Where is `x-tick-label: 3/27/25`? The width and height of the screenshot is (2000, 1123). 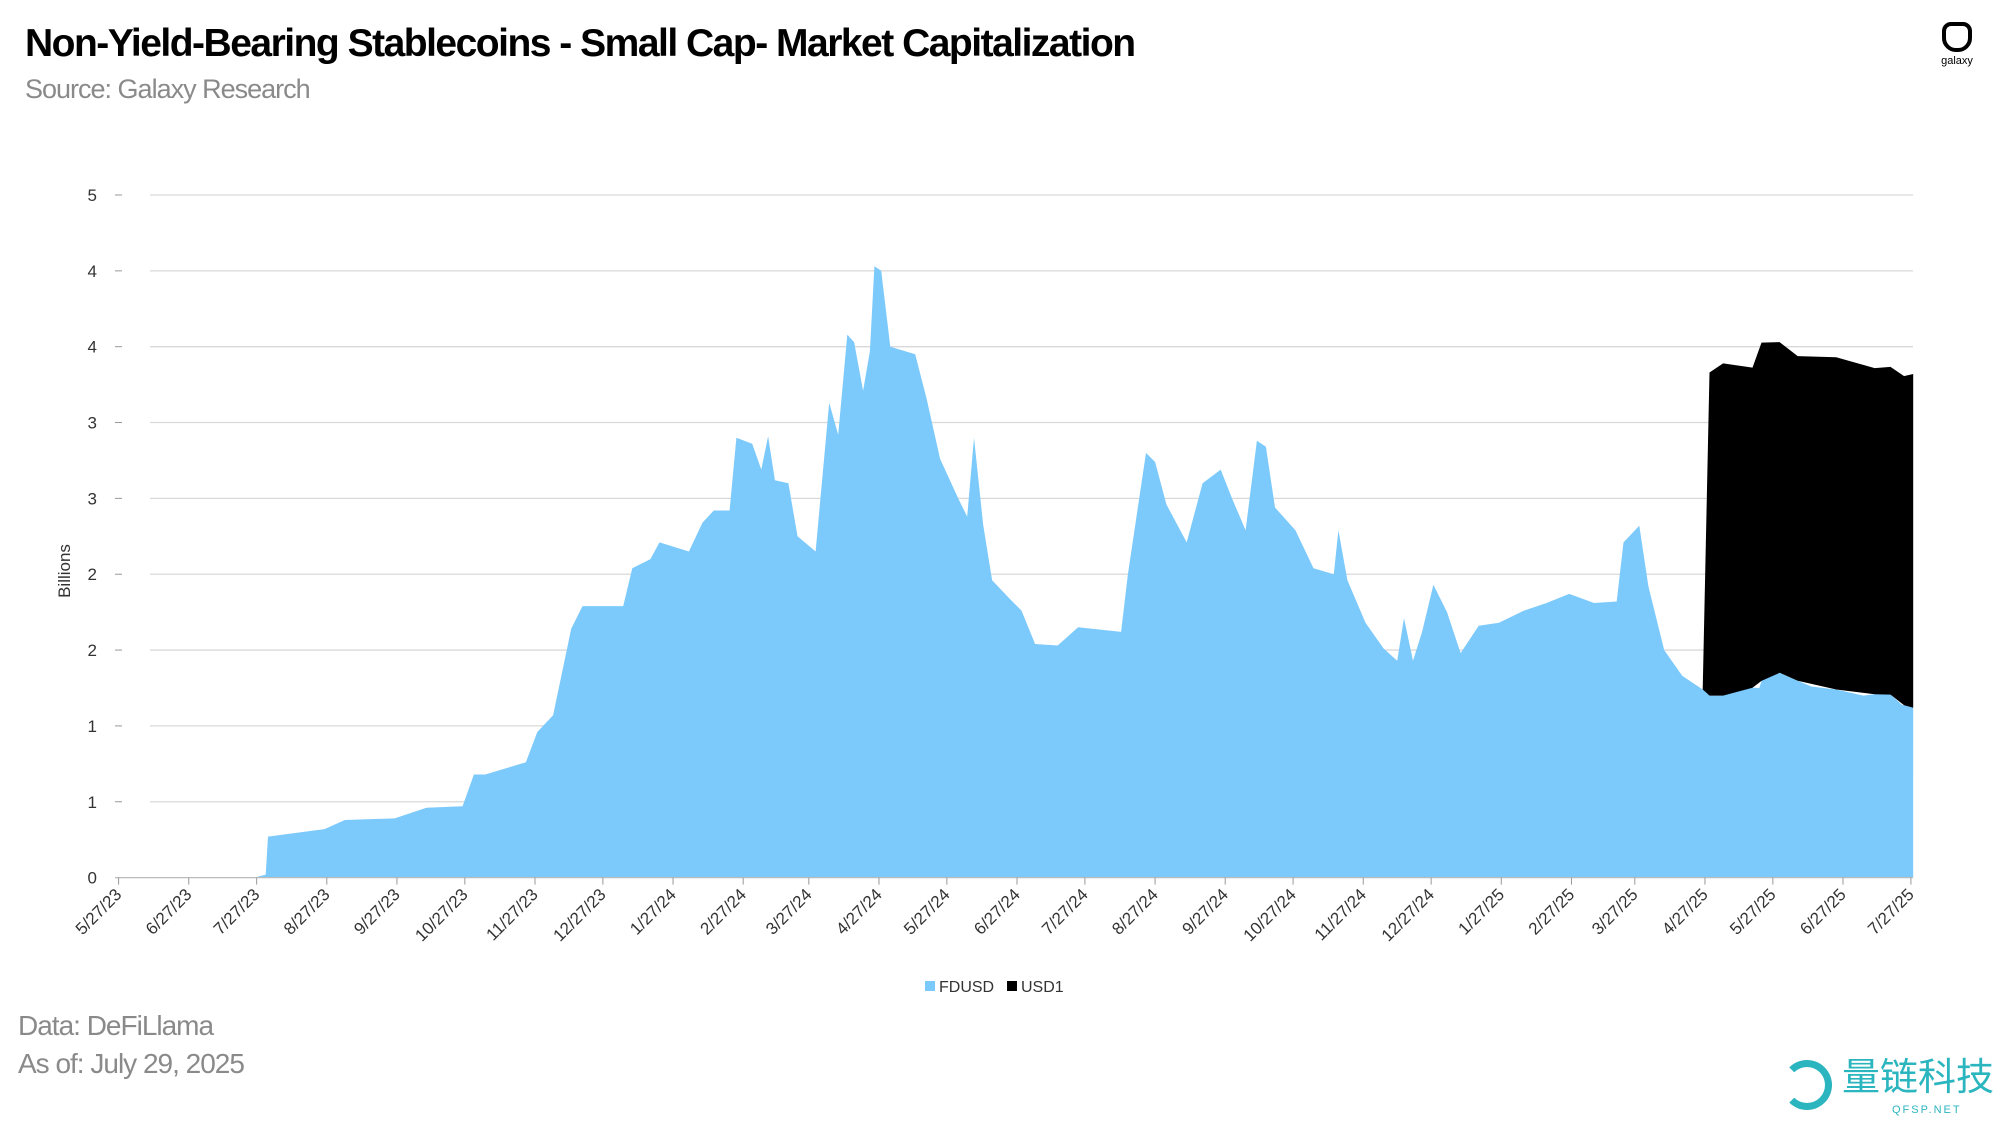
x-tick-label: 3/27/25 is located at coordinates (1615, 912).